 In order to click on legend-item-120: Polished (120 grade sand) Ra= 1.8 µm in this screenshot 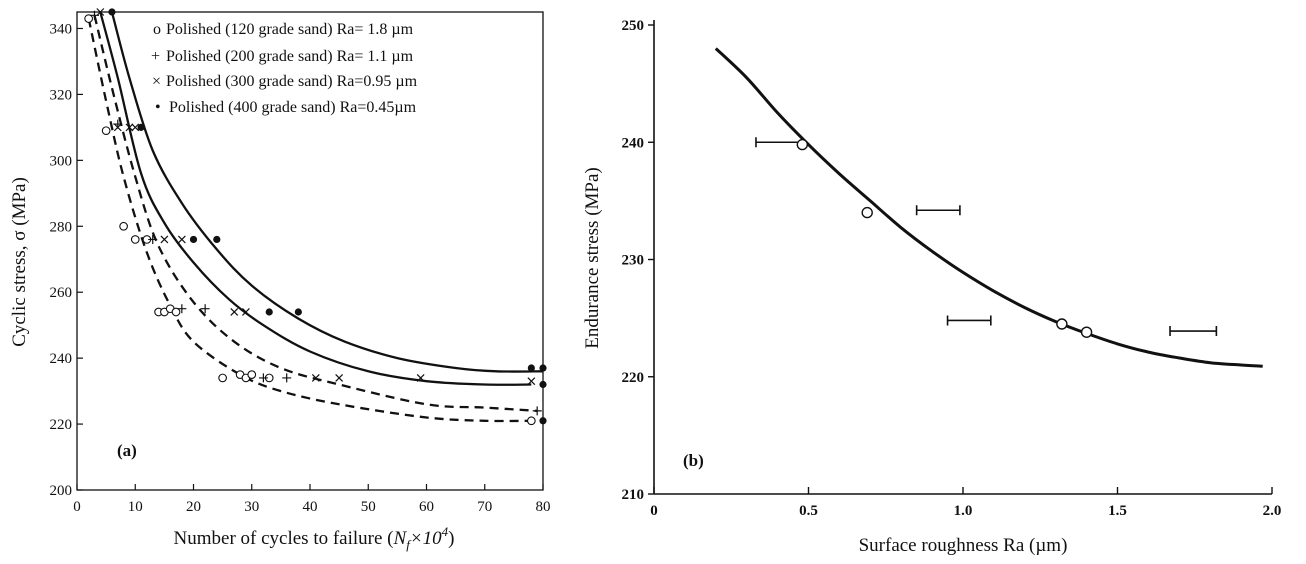, I will do `click(290, 29)`.